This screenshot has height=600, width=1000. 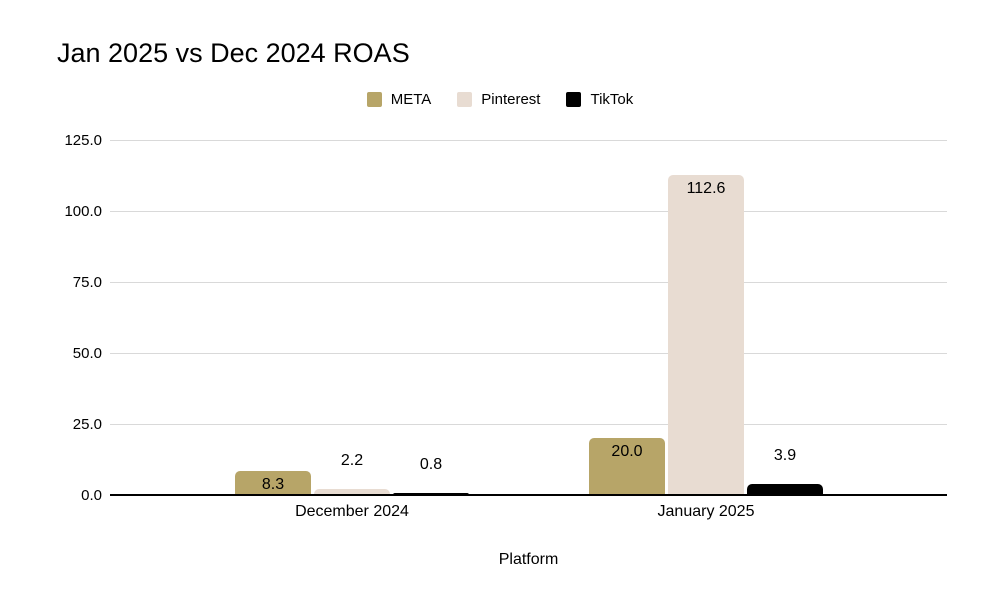 I want to click on bar-value-label-pinterest-december-2024: 2.2, so click(x=352, y=460).